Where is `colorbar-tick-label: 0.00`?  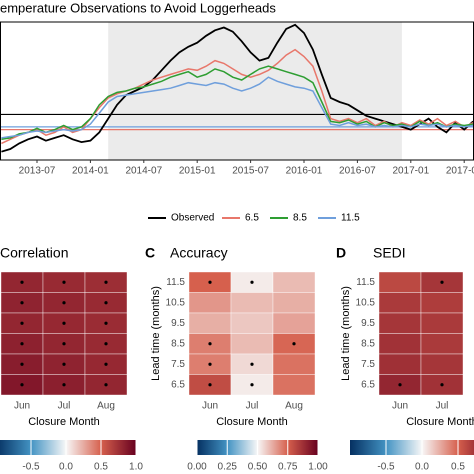
colorbar-tick-label: 0.00 is located at coordinates (197, 467).